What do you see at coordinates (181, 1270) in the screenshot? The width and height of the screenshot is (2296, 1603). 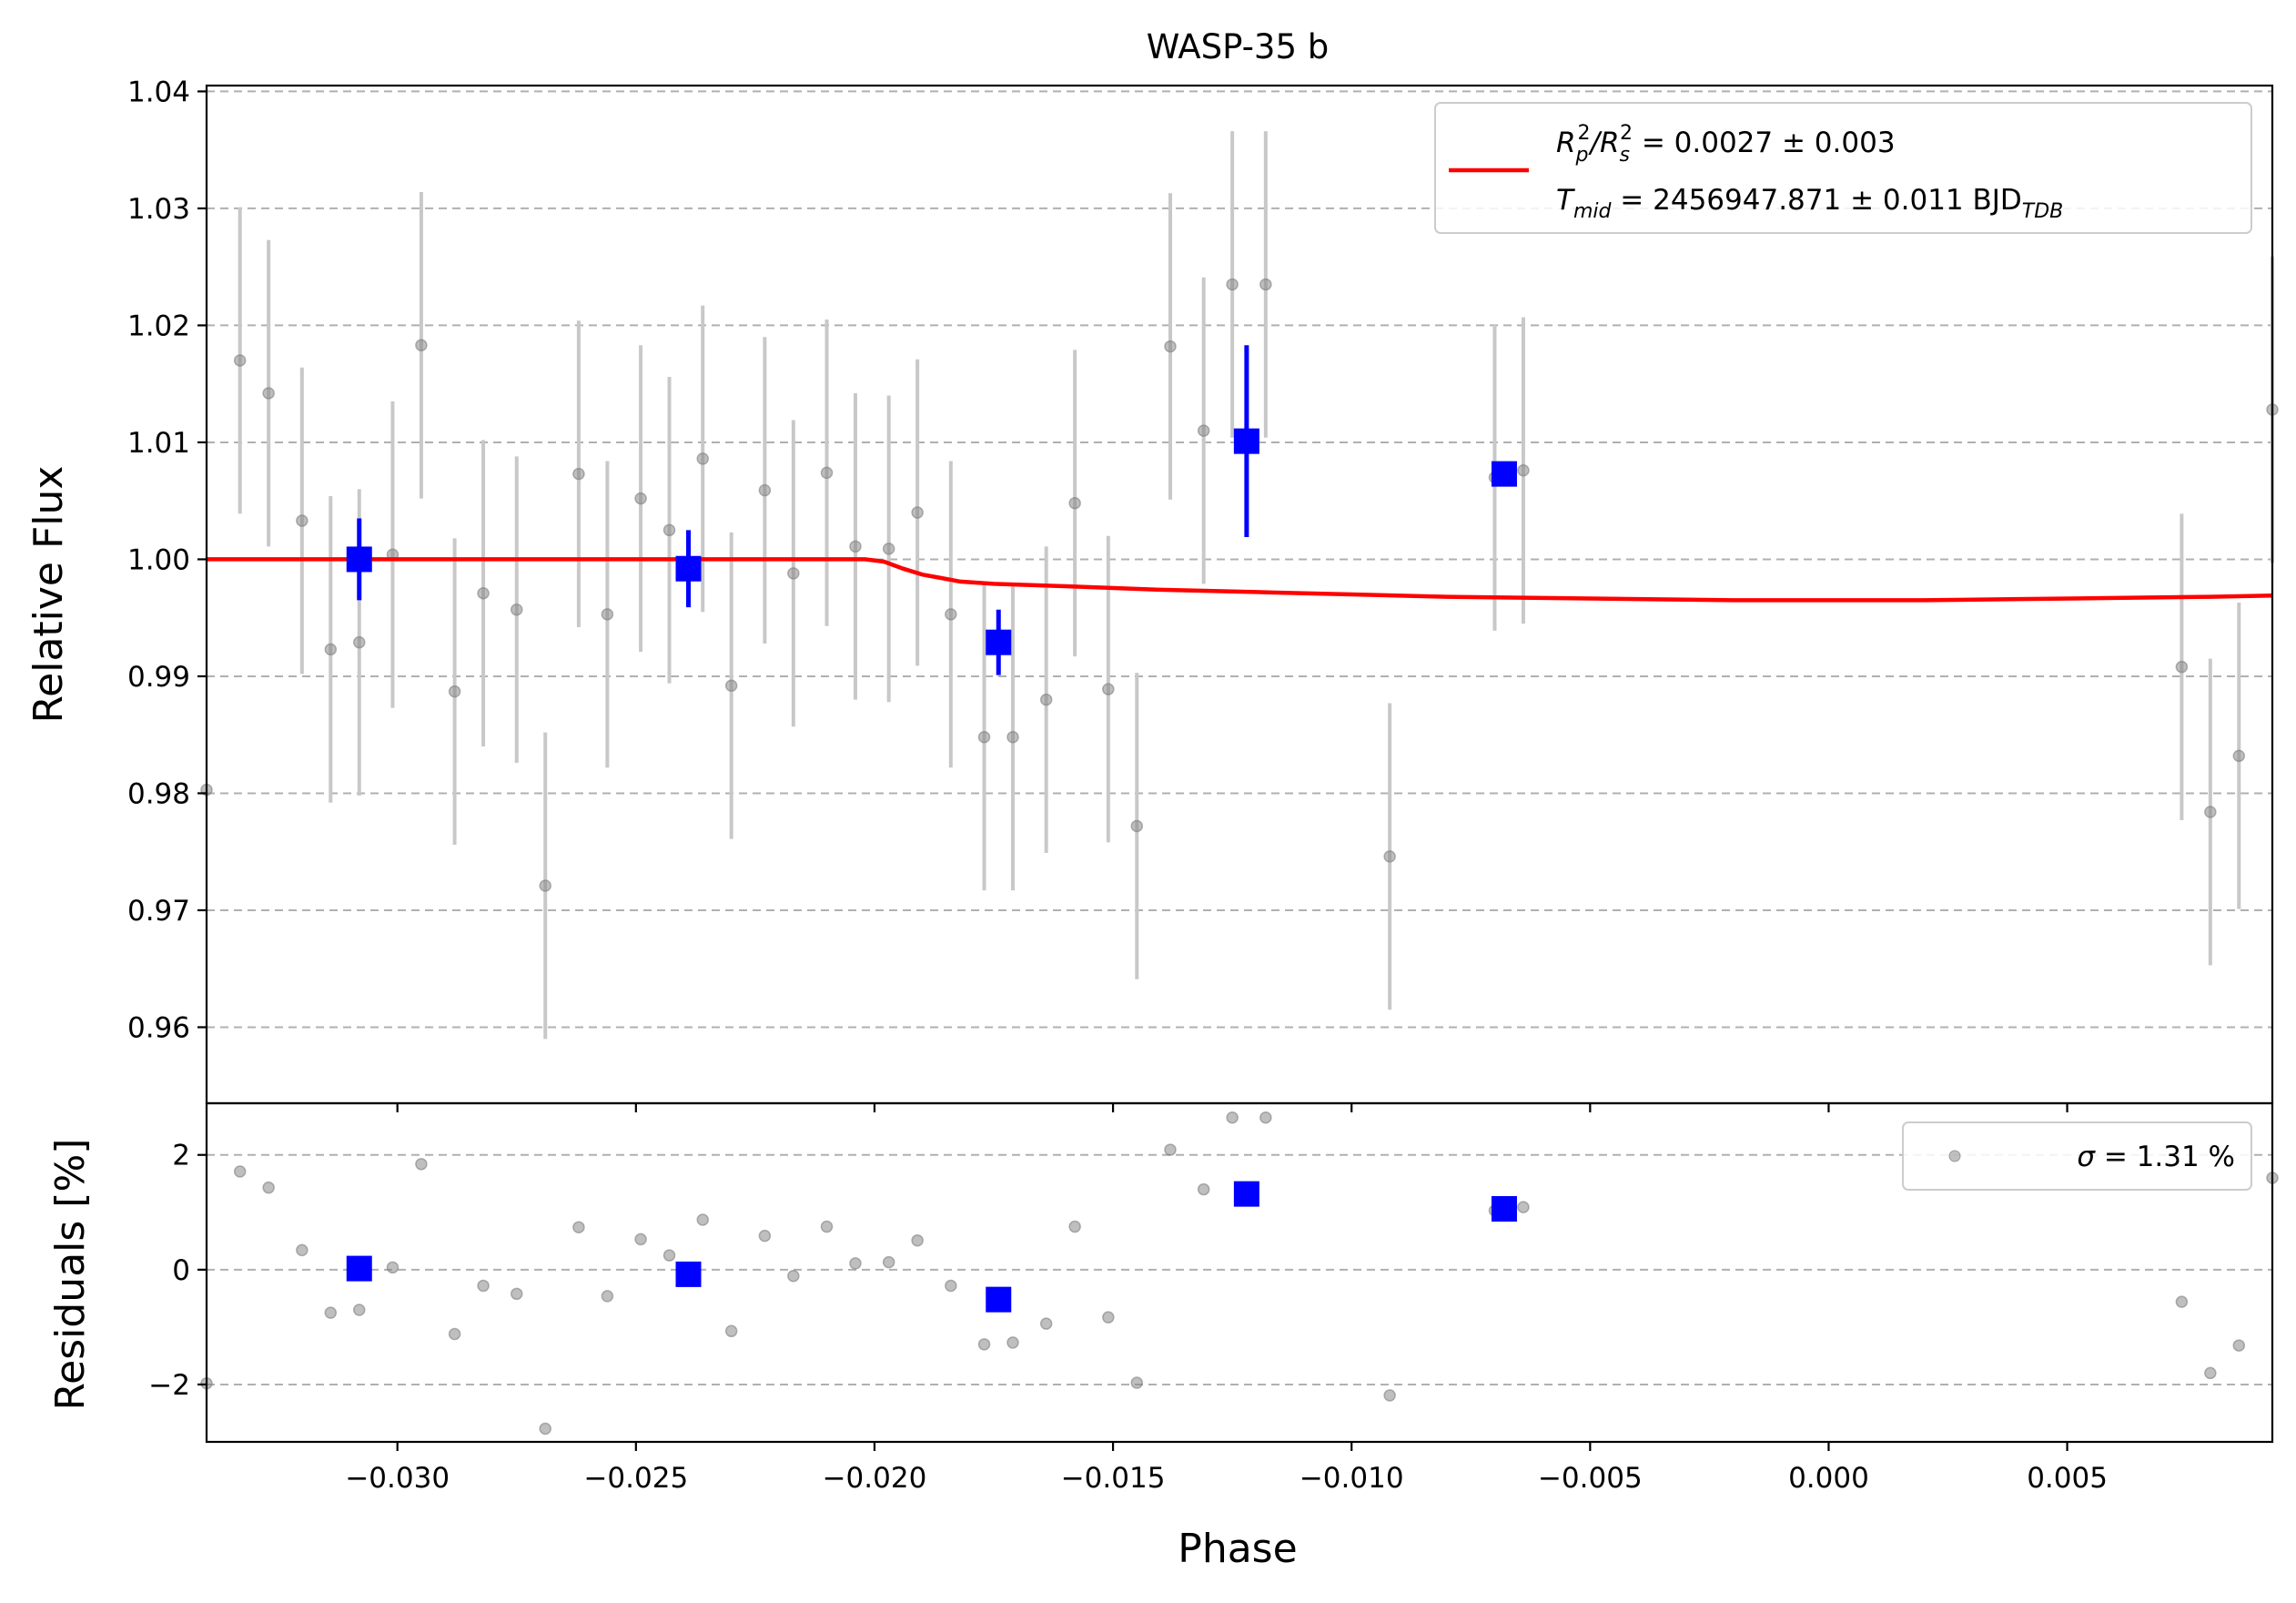 I see `residuals-y-tick-label: 0` at bounding box center [181, 1270].